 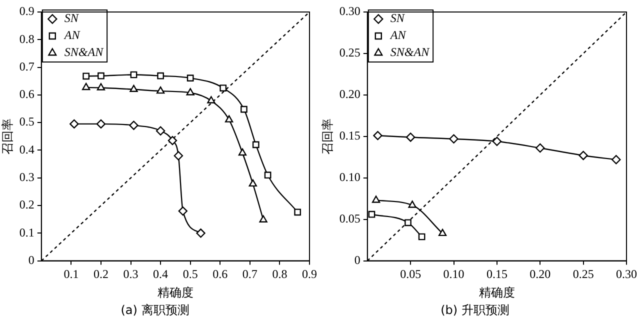 What do you see at coordinates (220, 274) in the screenshot?
I see `x-tick-label: 0.6` at bounding box center [220, 274].